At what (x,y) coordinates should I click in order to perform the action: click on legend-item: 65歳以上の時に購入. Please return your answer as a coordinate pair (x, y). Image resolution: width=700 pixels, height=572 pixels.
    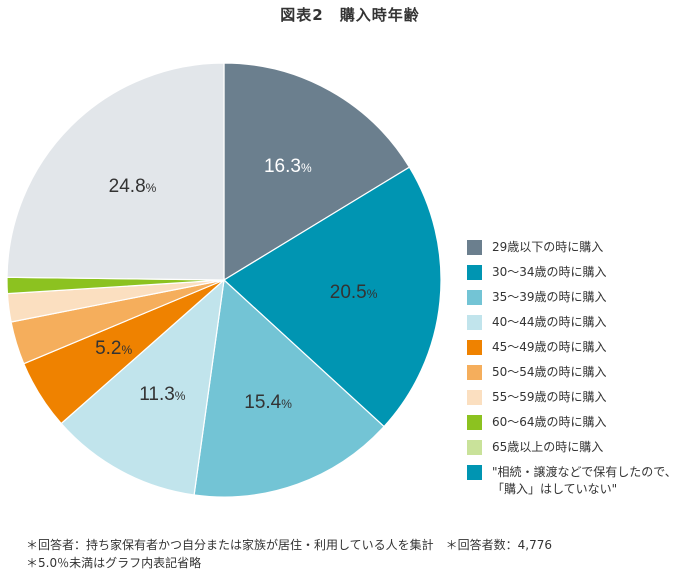
    Looking at the image, I should click on (572, 451).